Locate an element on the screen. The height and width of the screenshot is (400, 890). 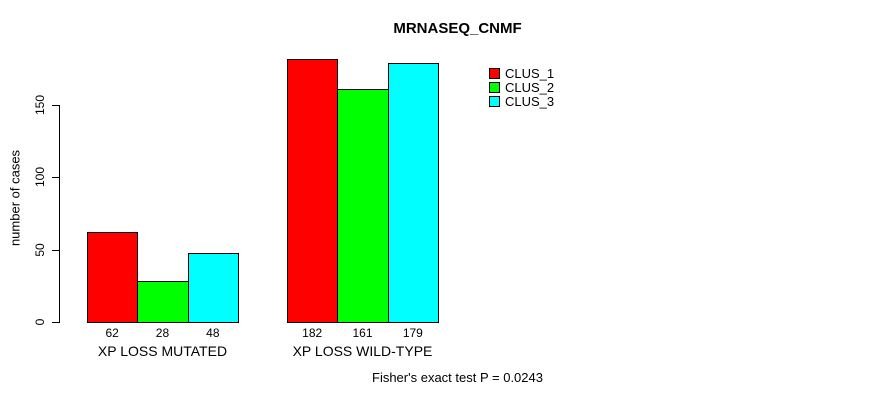
bar-value-label: 28 is located at coordinates (162, 333).